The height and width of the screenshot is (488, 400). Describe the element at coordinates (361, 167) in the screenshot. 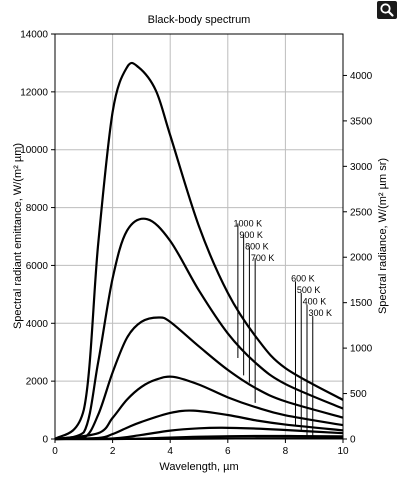

I see `y2-tick-label: 3000` at that location.